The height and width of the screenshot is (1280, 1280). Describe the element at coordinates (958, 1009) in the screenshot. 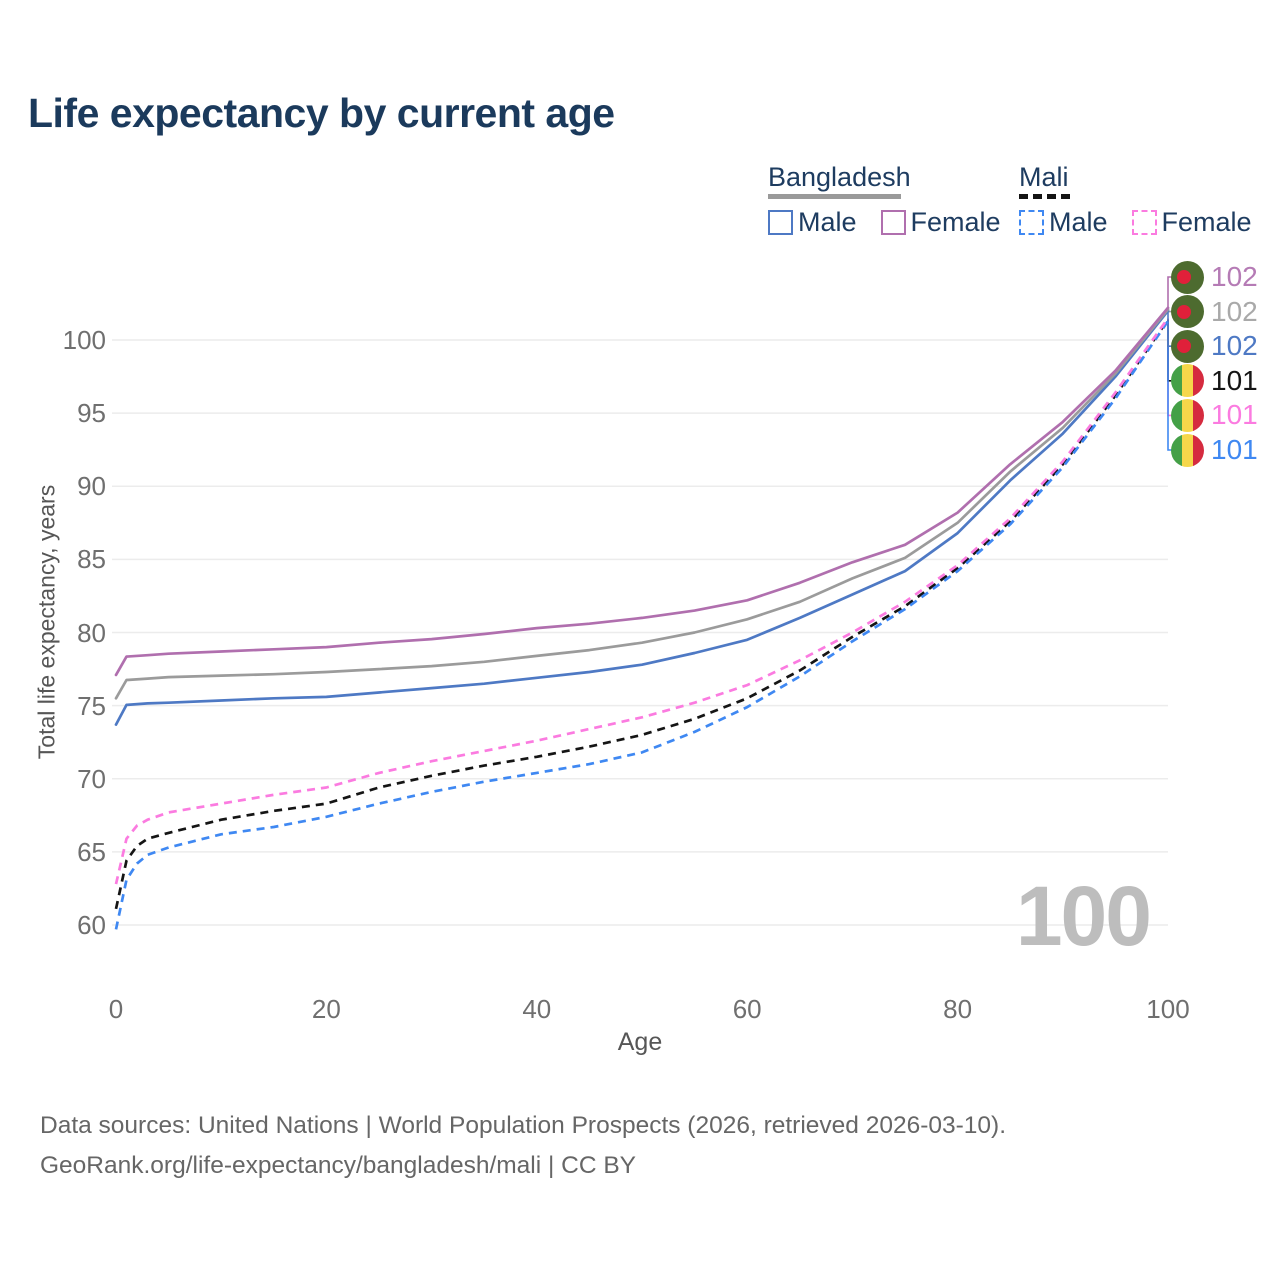

I see `x-tick-label-80: 80` at that location.